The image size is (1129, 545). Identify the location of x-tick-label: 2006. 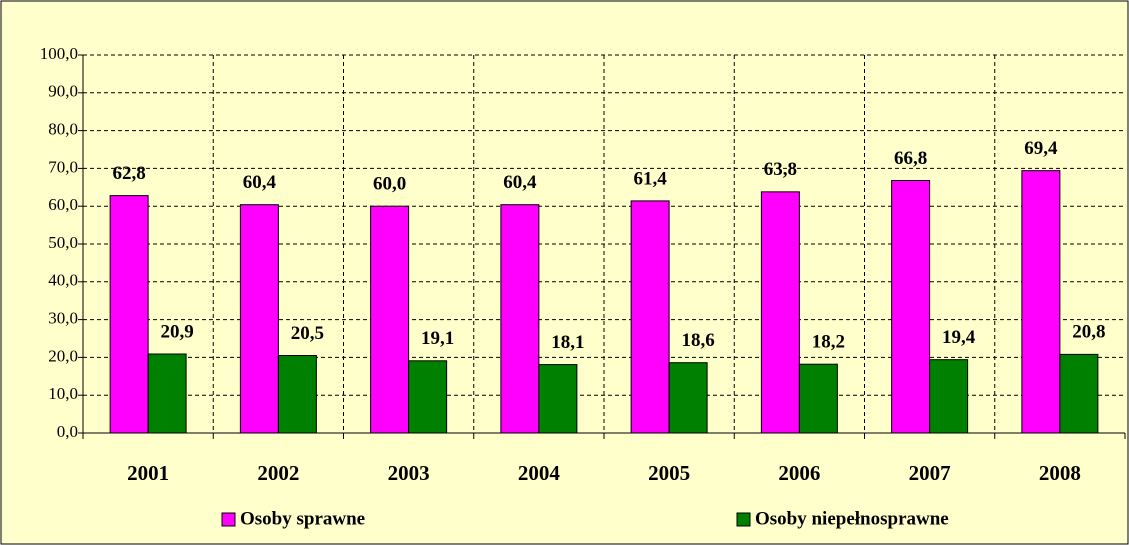
(799, 473).